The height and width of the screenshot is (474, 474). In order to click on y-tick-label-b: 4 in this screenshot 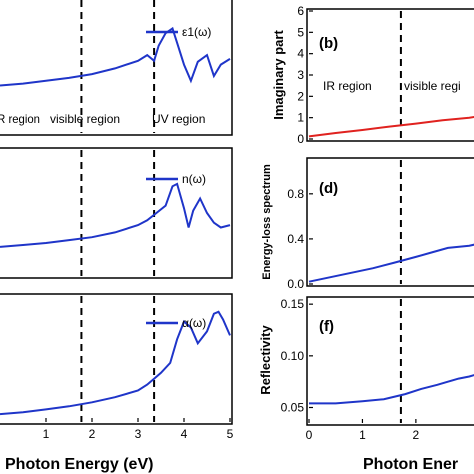, I will do `click(300, 54)`.